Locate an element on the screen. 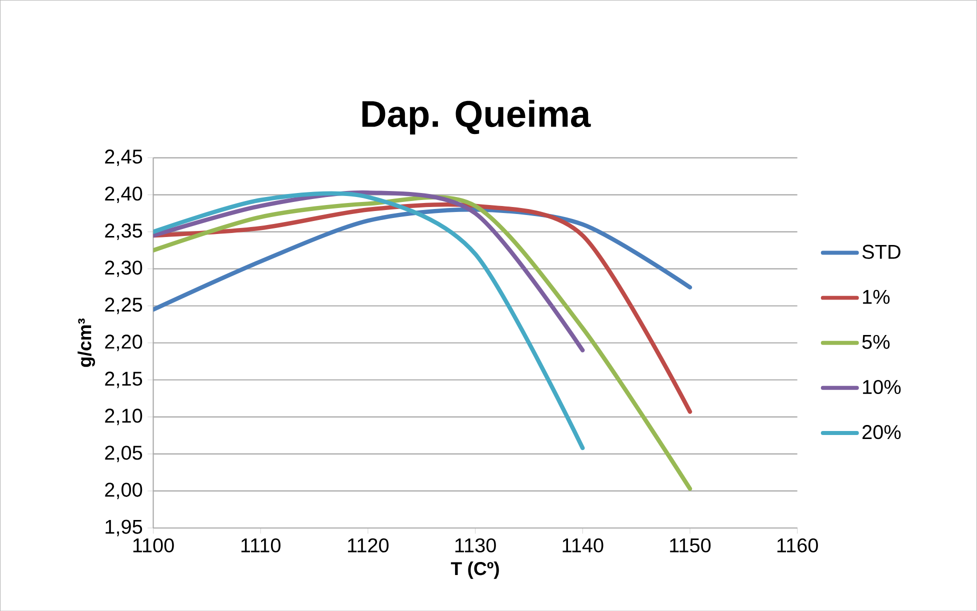 Image resolution: width=977 pixels, height=611 pixels. legend-label: 20% is located at coordinates (881, 431).